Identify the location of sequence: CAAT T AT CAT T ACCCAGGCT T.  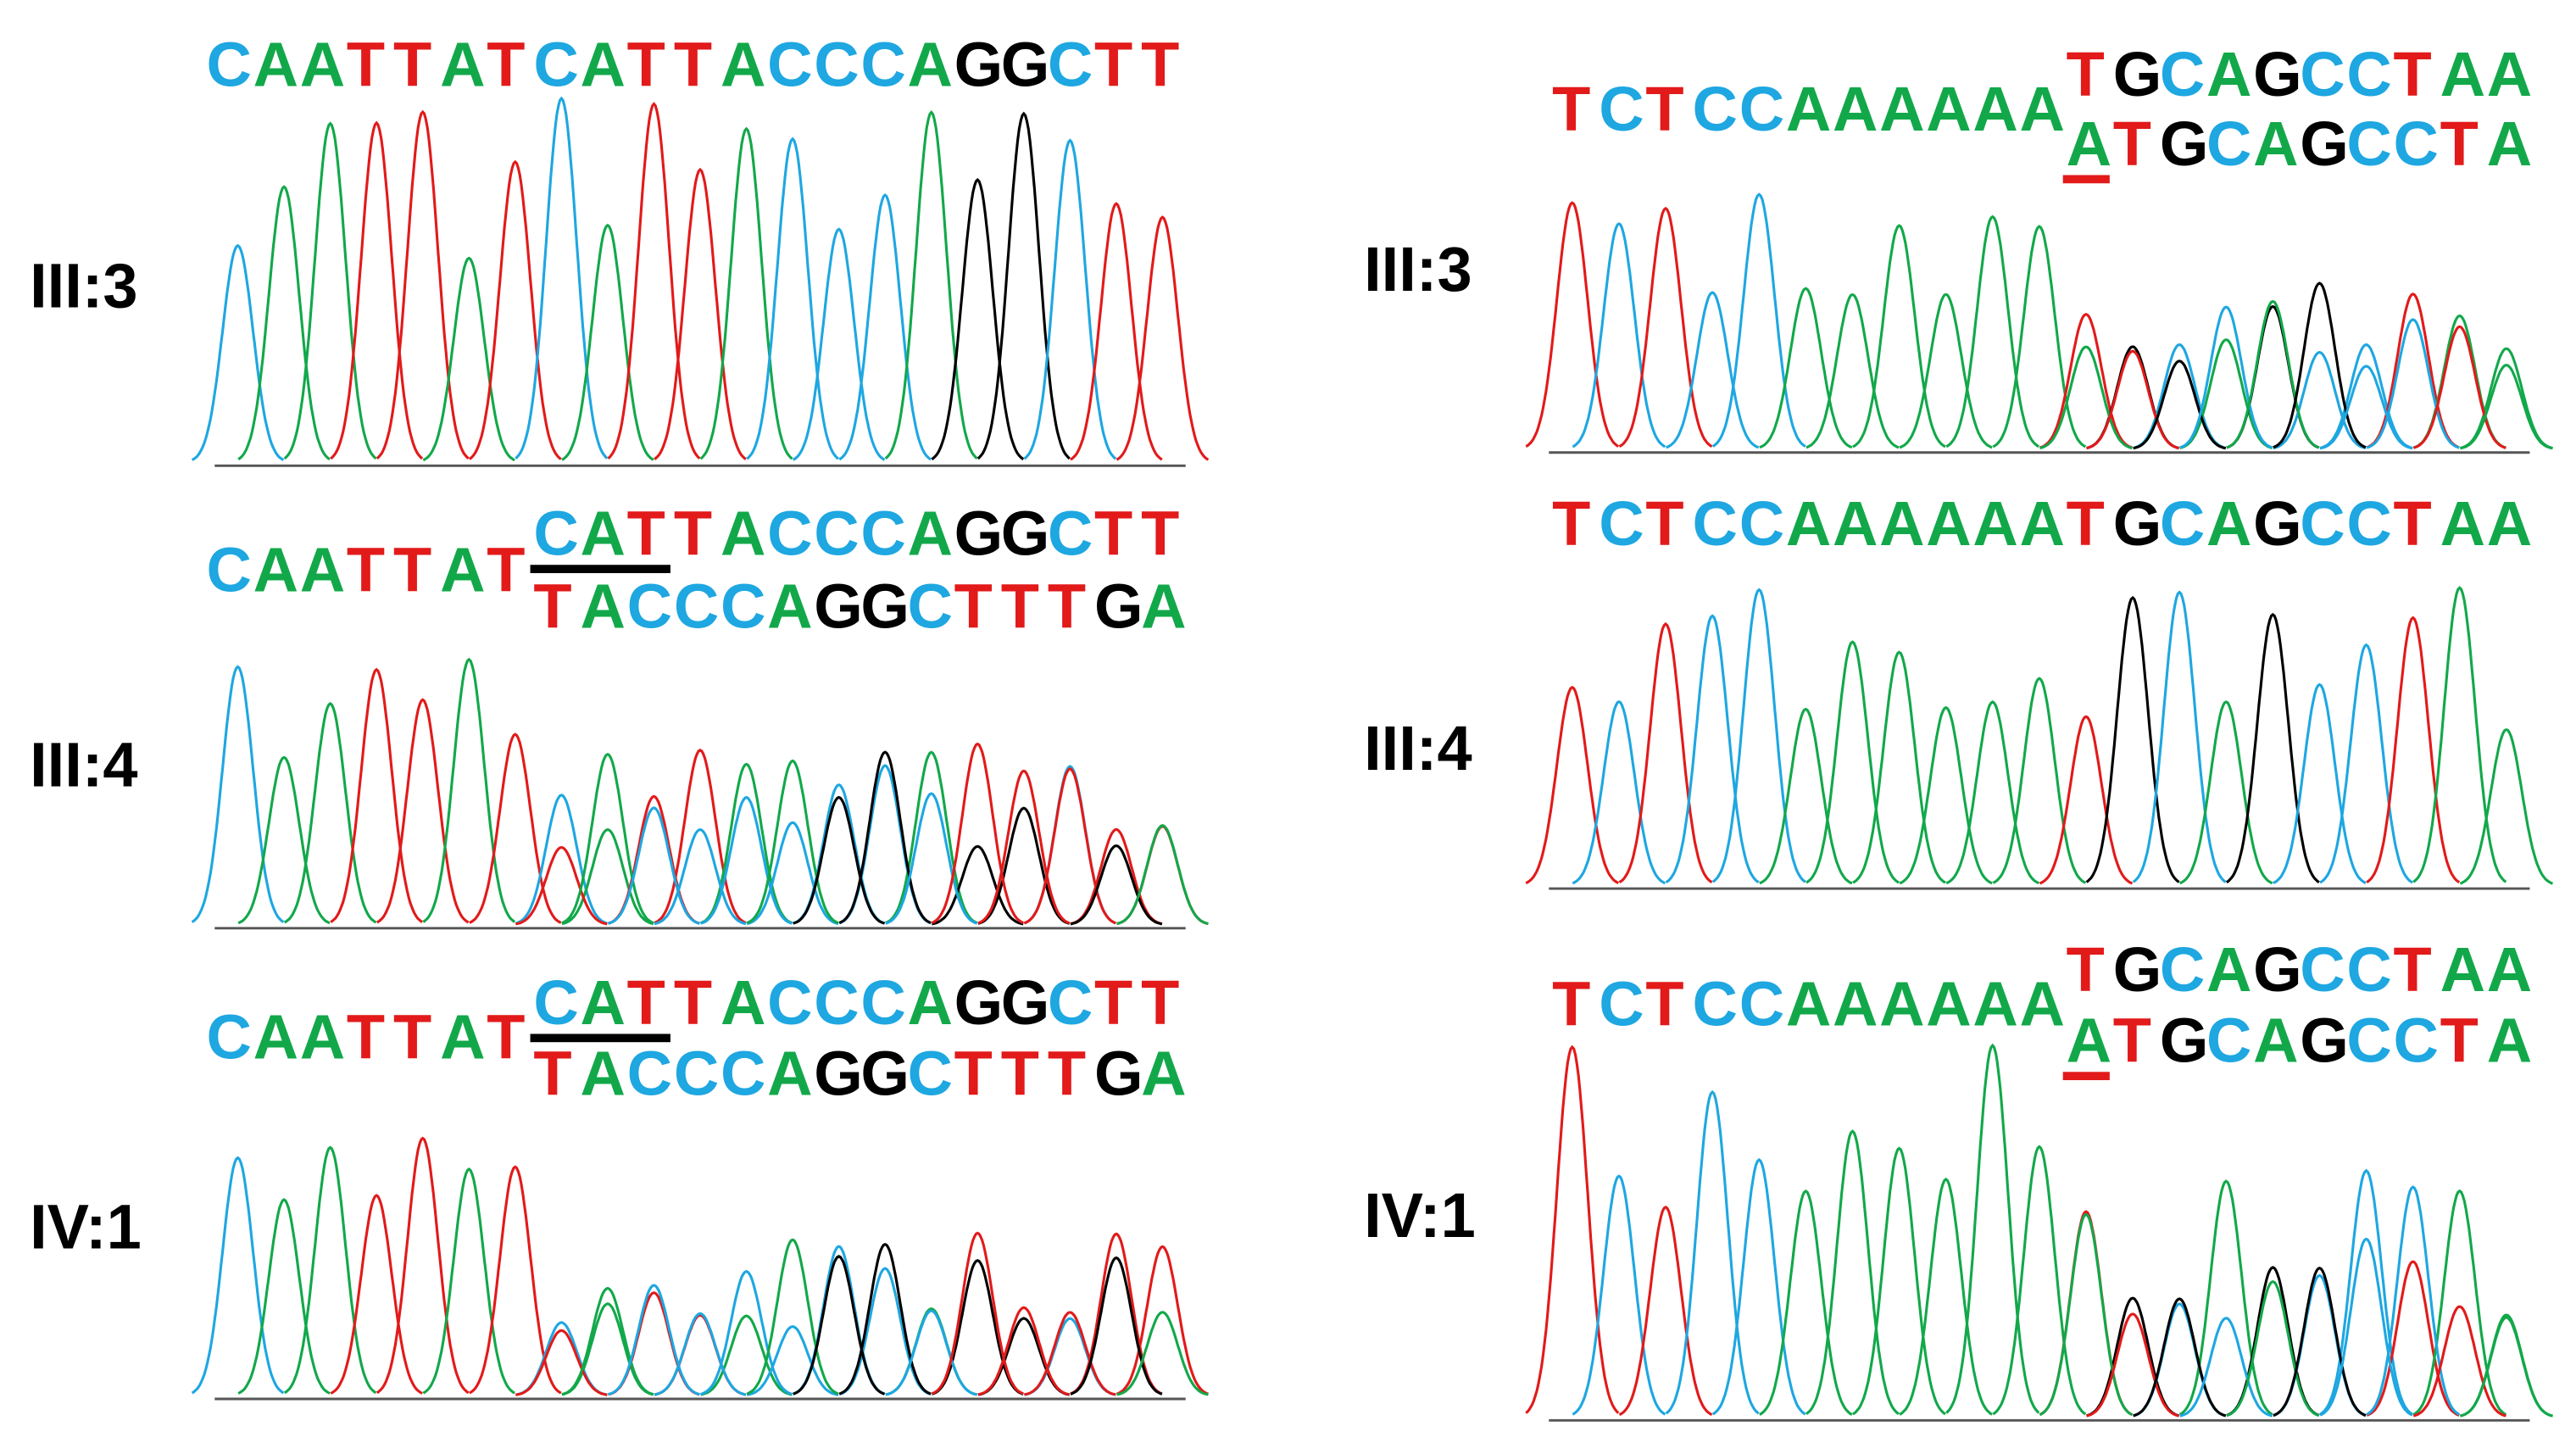
(693, 64).